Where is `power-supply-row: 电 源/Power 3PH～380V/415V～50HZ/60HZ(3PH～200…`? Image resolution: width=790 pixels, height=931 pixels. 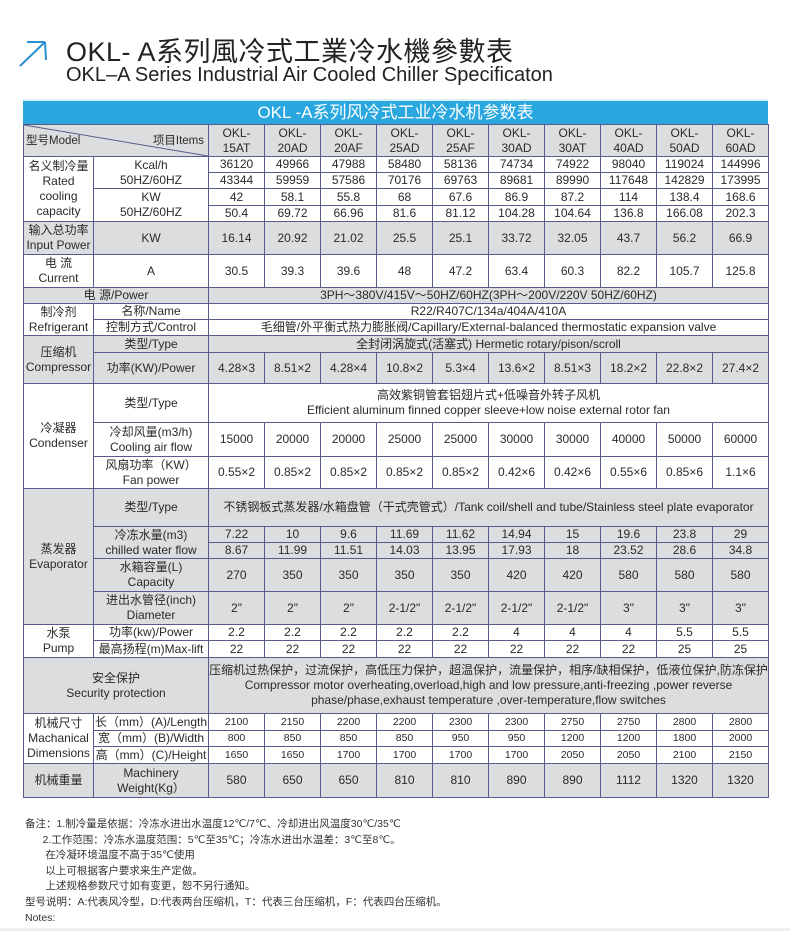
power-supply-row: 电 源/Power 3PH～380V/415V～50HZ/60HZ(3PH～200… is located at coordinates (396, 295).